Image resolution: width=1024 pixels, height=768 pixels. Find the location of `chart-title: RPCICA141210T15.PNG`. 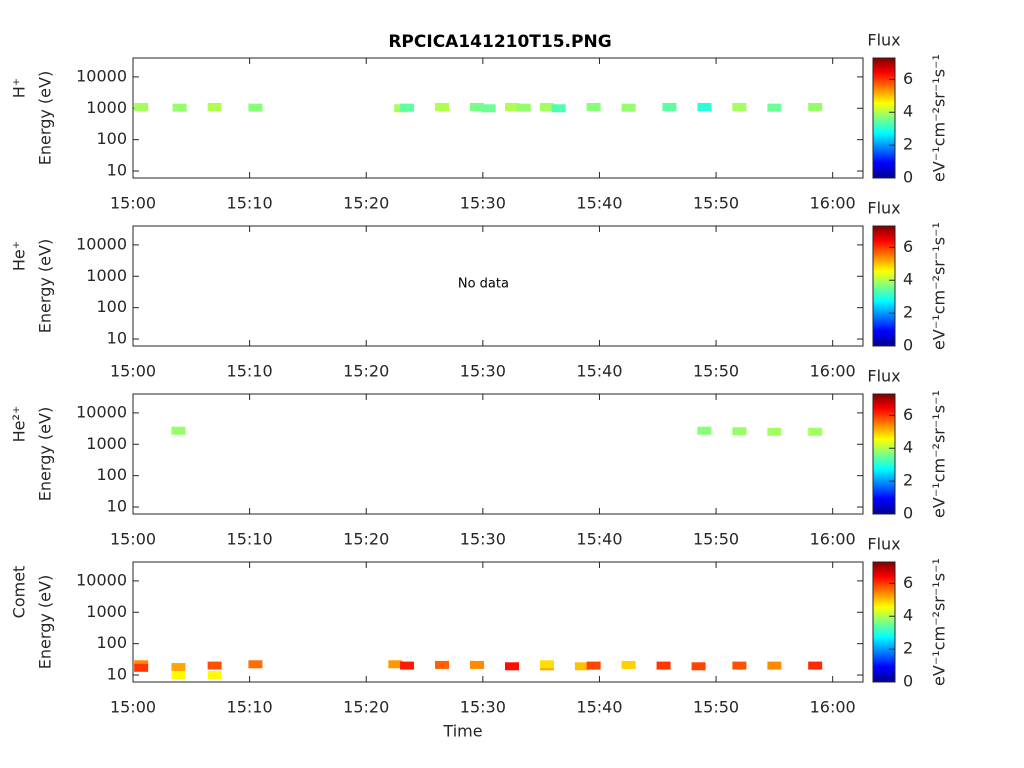

chart-title: RPCICA141210T15.PNG is located at coordinates (499, 42).